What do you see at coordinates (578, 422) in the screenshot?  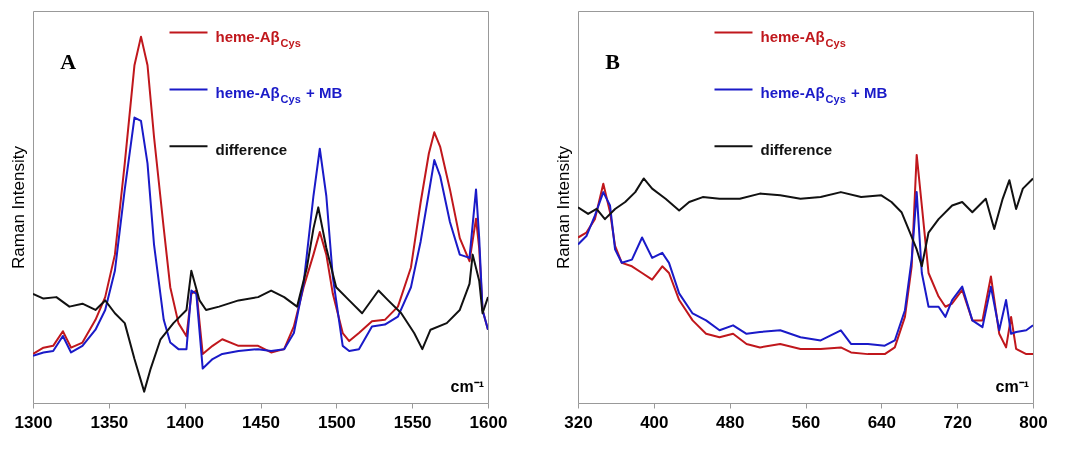 I see `x-tick-label: 320` at bounding box center [578, 422].